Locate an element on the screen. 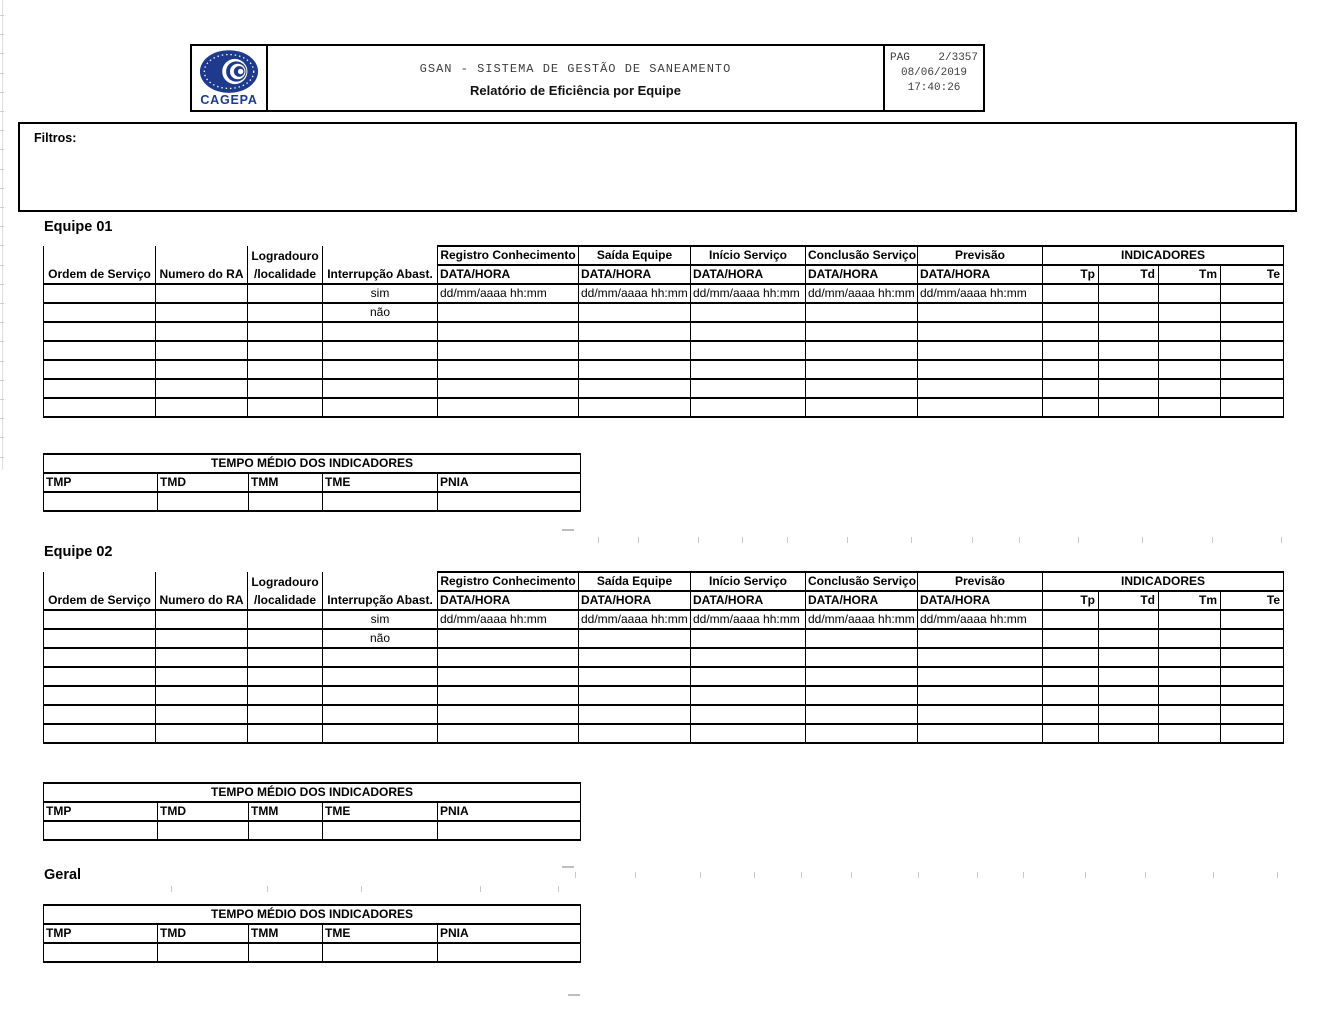  report-subtitle: Relatório de Eficiência por Equipe is located at coordinates (575, 90).